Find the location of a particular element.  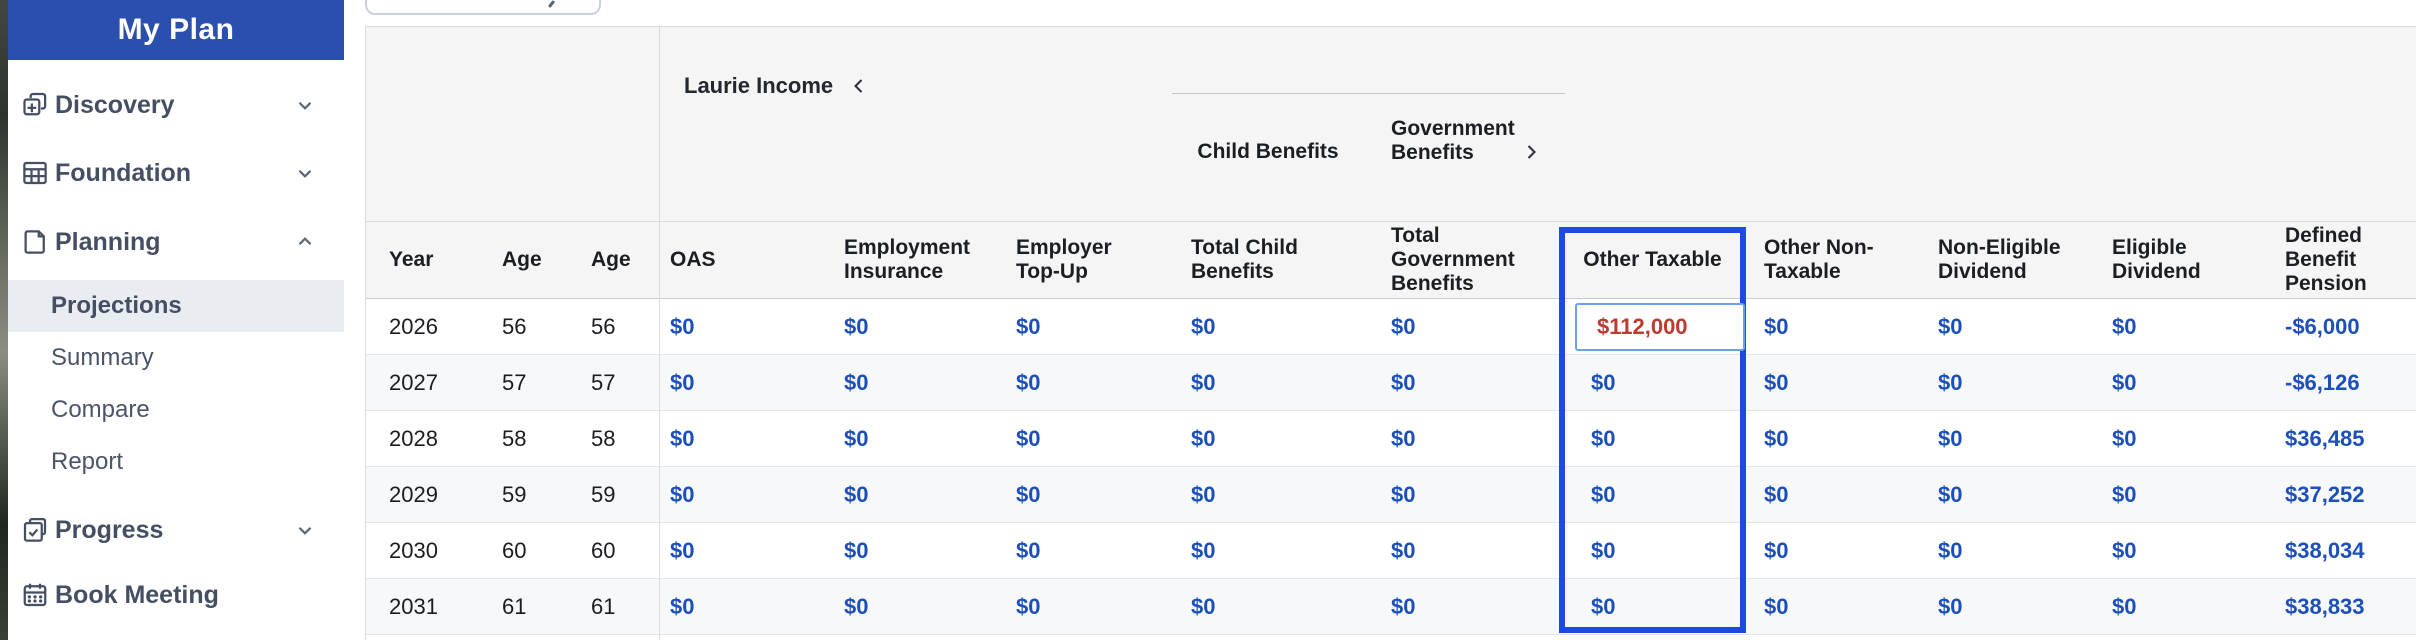

sidebar-item-discovery: Discovery is located at coordinates (176, 105).